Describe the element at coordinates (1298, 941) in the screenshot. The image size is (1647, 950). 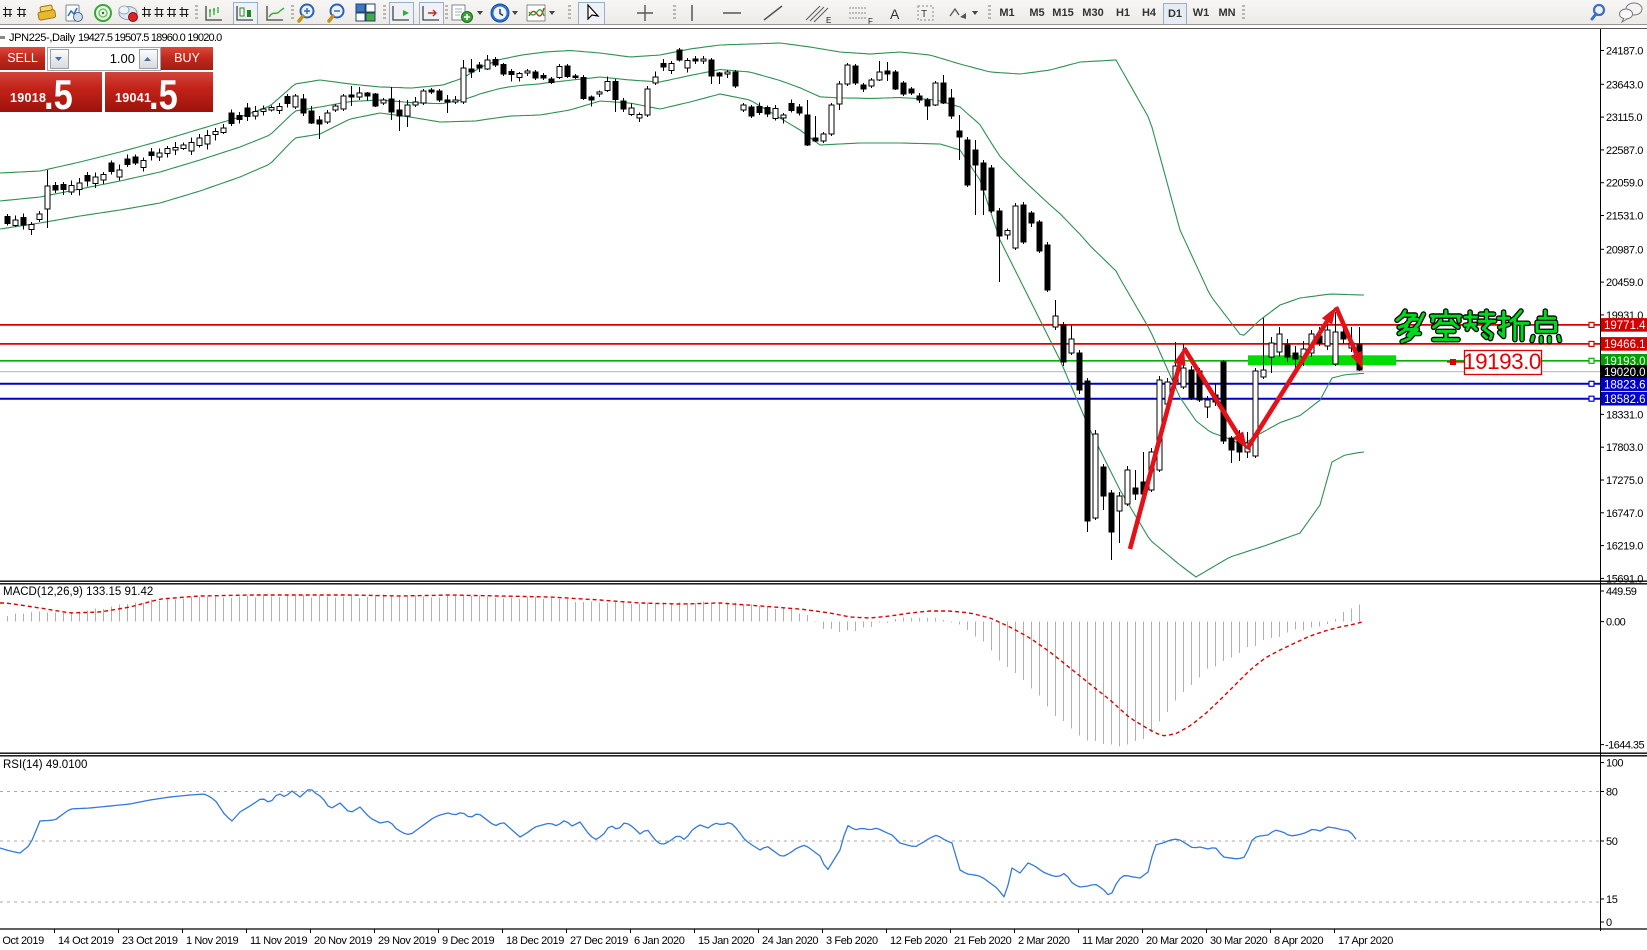
I see `svg-text: 8 Apr 2020` at that location.